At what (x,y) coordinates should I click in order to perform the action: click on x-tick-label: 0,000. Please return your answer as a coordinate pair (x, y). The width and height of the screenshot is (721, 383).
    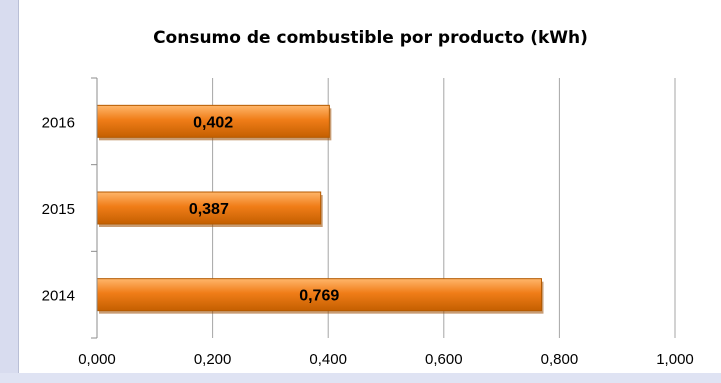
    Looking at the image, I should click on (97, 359).